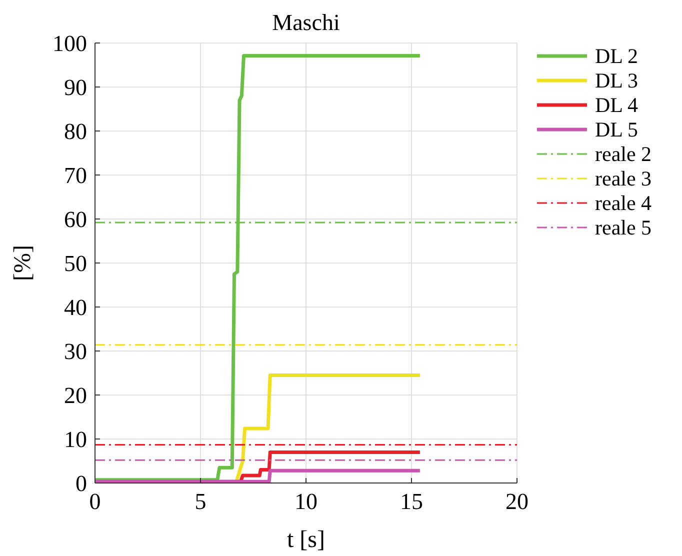  I want to click on x-tick-label: 15, so click(411, 501).